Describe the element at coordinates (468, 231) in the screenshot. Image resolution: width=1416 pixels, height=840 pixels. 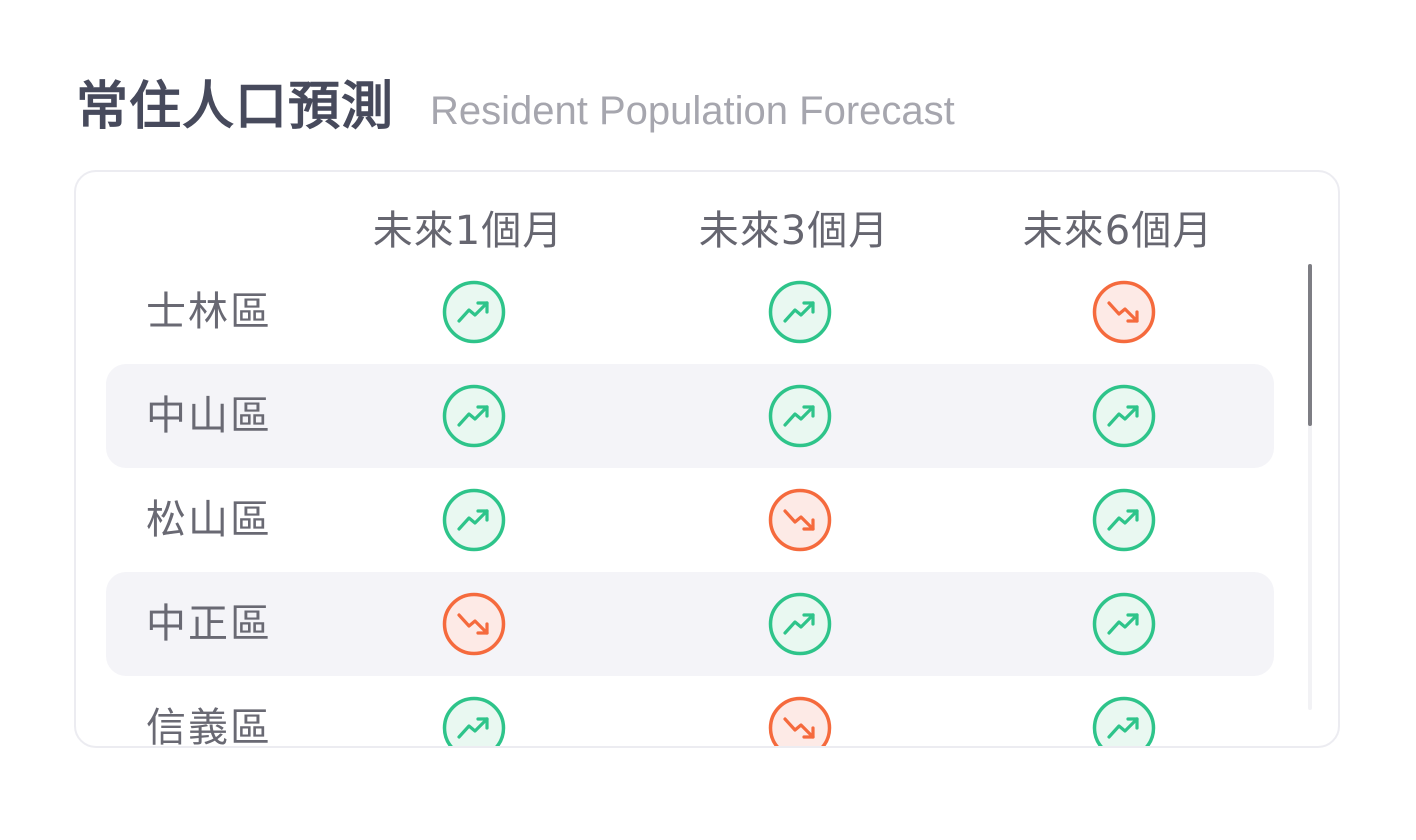
I see `column-header-1-month: 未來1個月` at that location.